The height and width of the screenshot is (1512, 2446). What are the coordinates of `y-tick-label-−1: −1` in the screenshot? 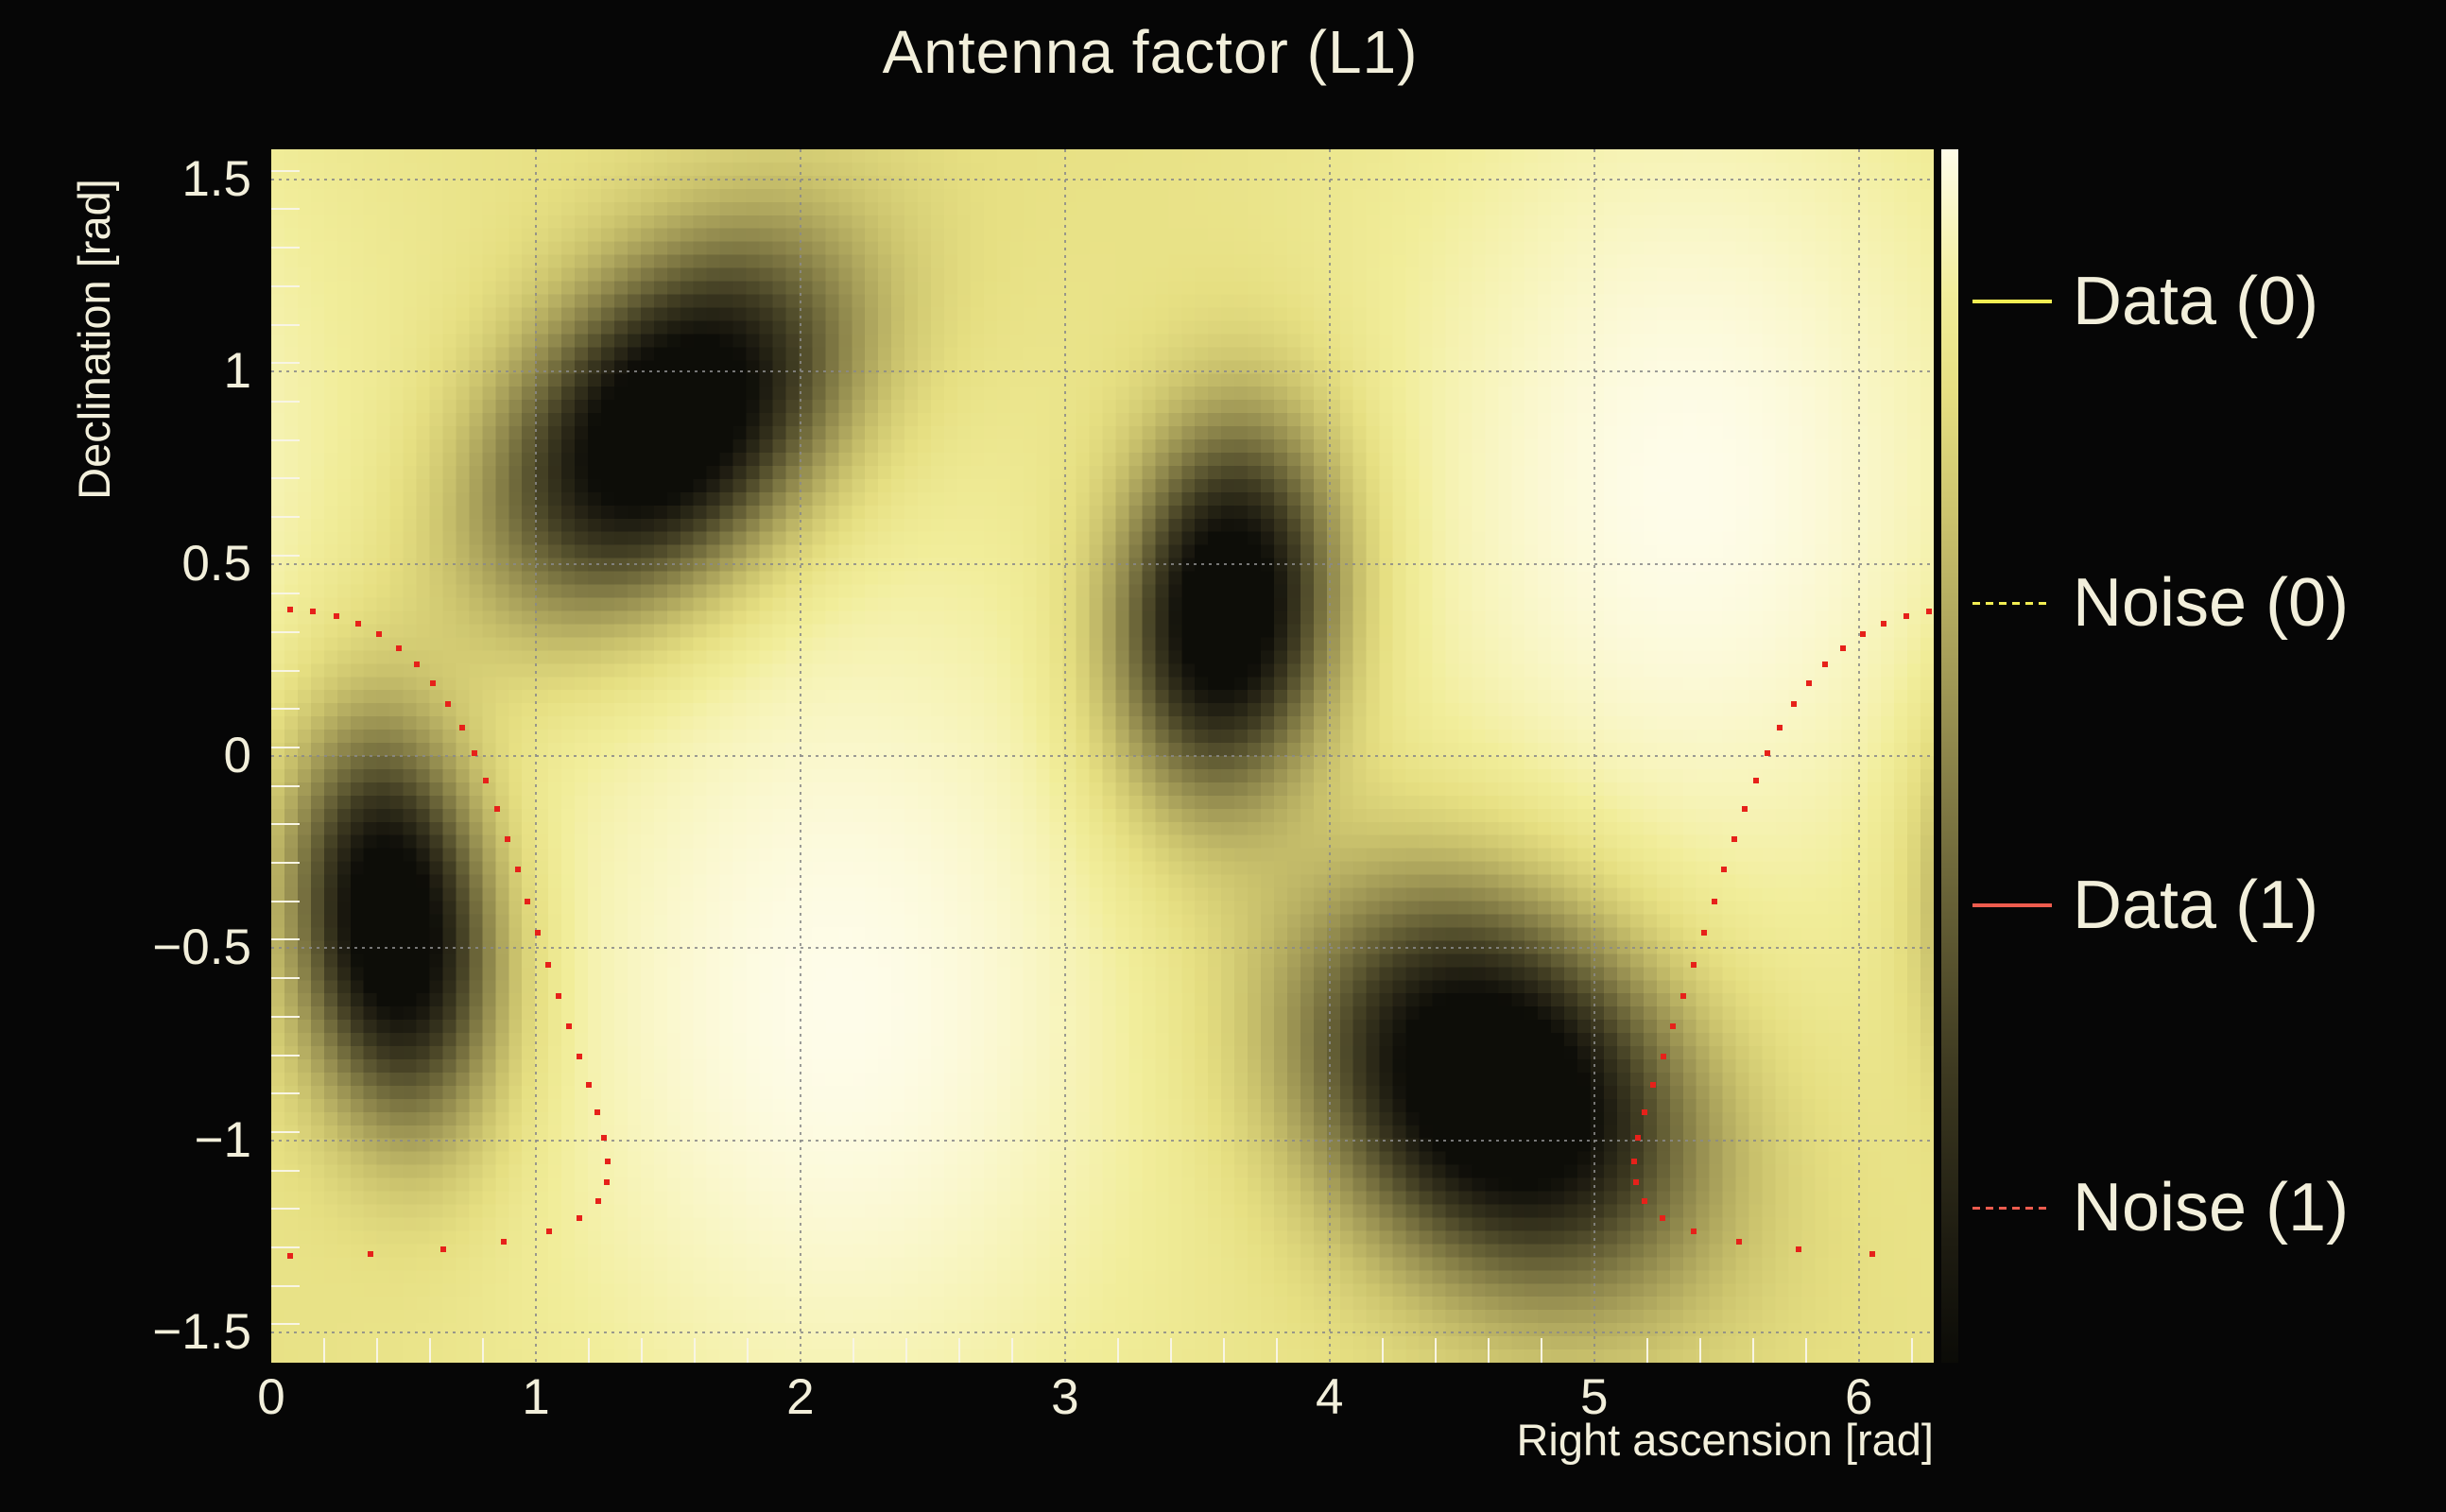 It's located at (223, 1139).